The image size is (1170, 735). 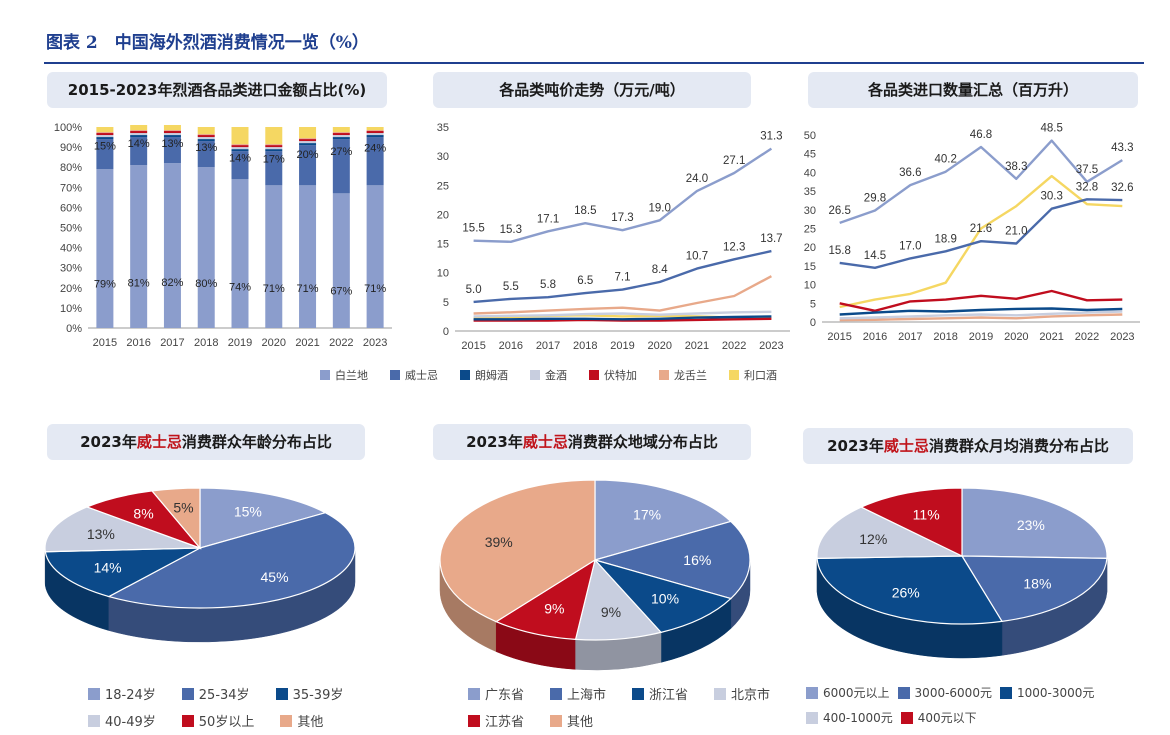 What do you see at coordinates (71, 309) in the screenshot?
I see `y-tick-label: 10%` at bounding box center [71, 309].